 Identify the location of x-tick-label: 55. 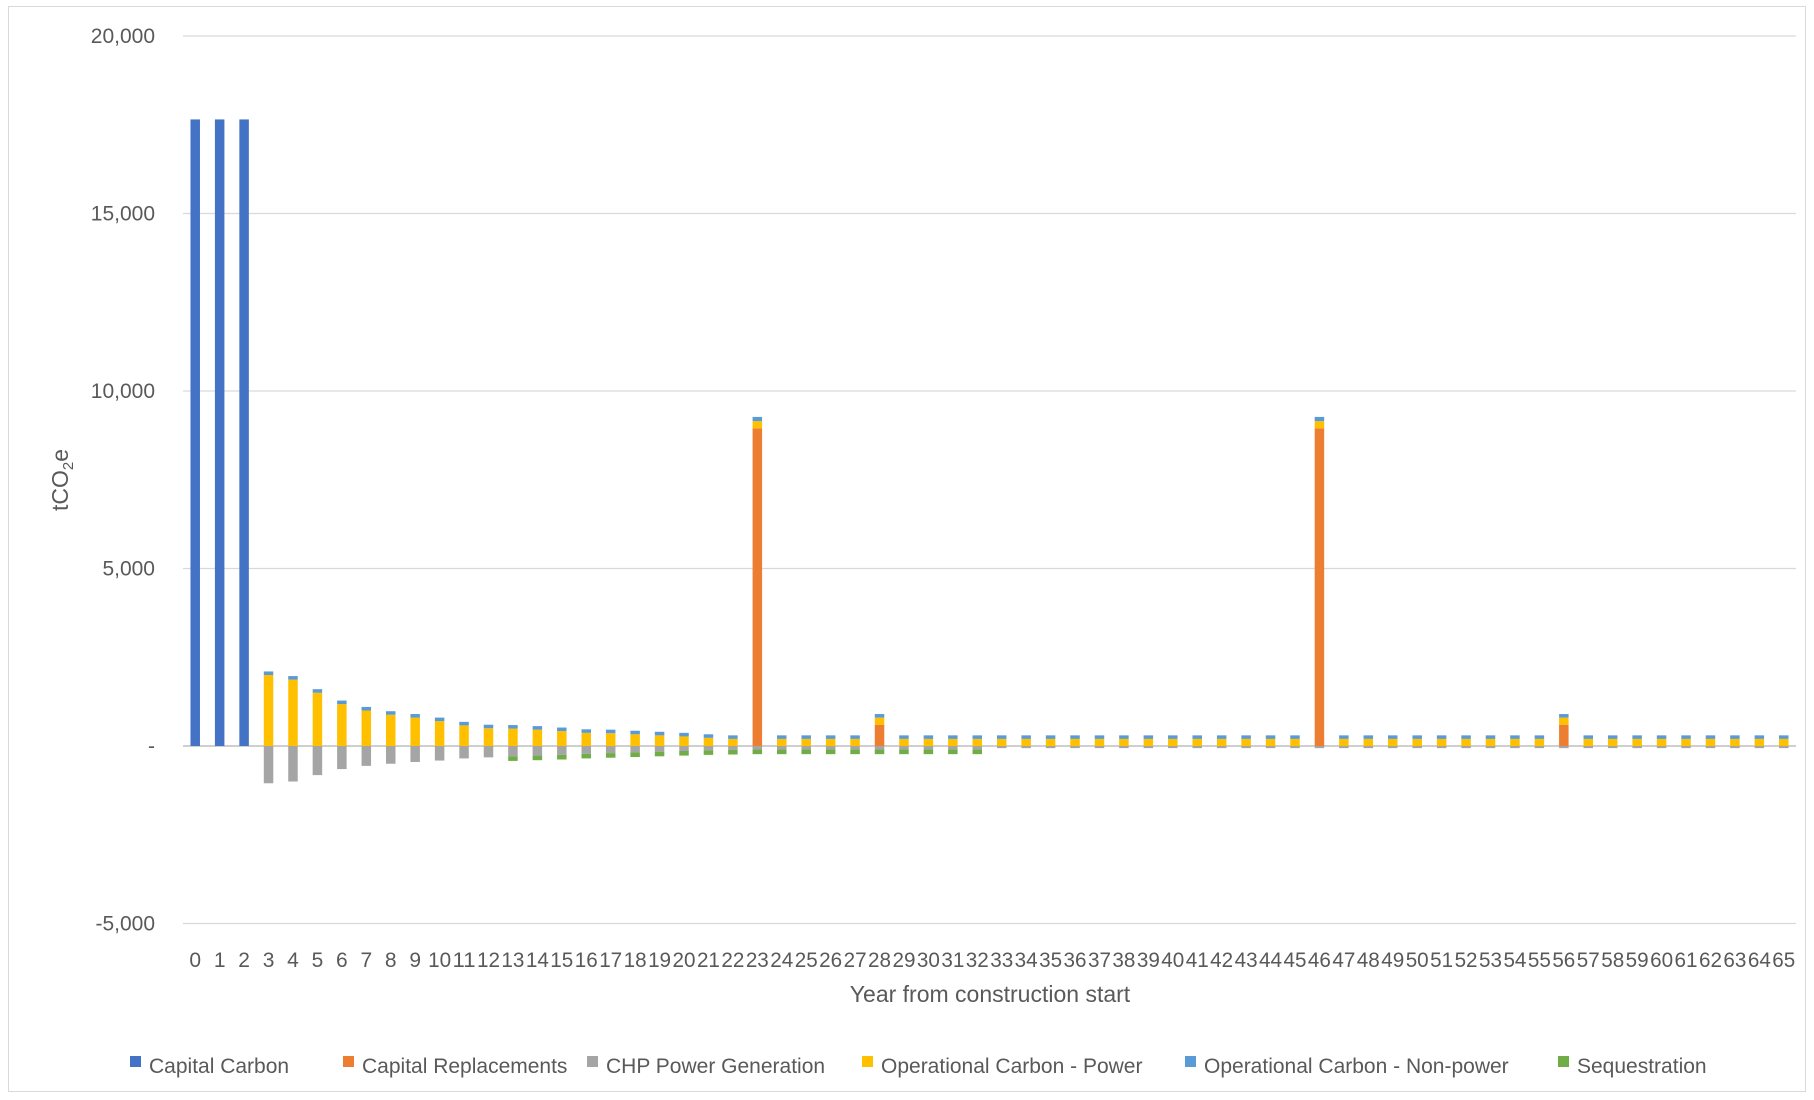
(1539, 960).